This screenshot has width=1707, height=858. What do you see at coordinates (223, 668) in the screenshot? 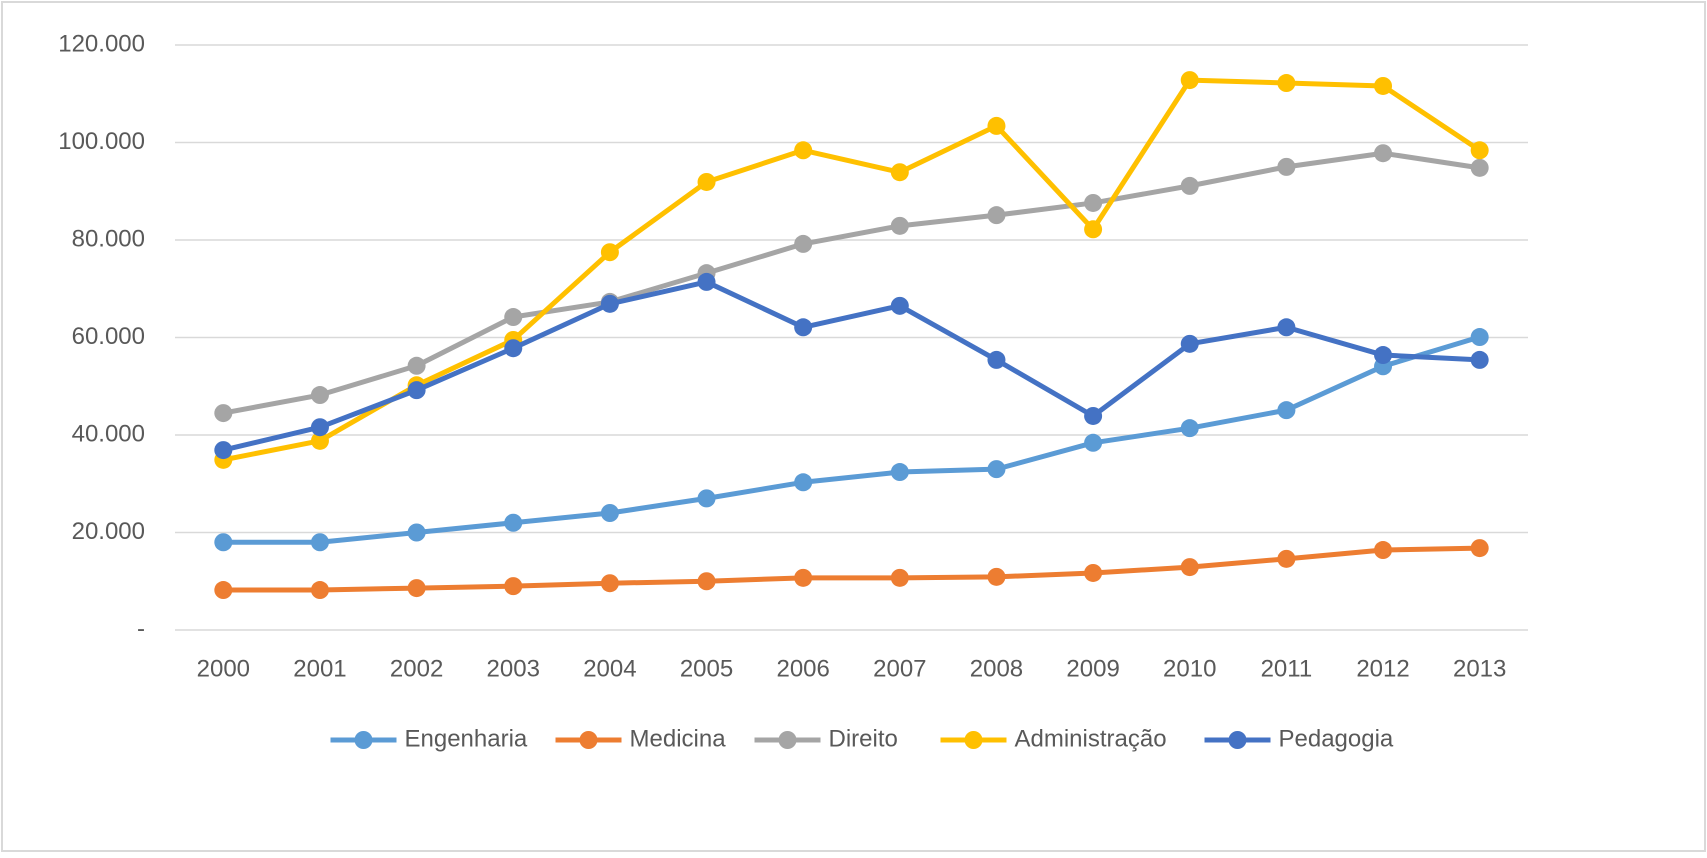
I see `x-tick-label: 2000` at bounding box center [223, 668].